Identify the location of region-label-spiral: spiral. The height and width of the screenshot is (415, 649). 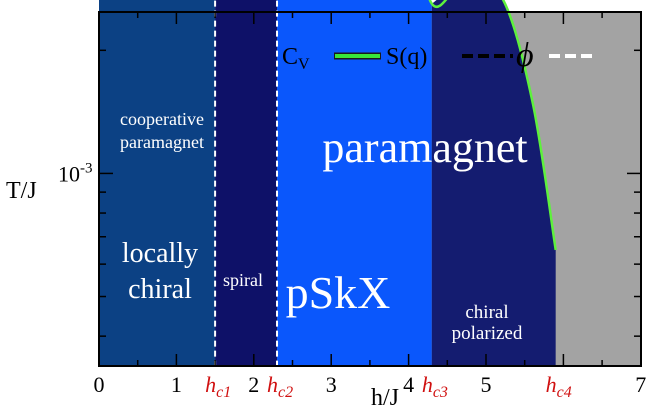
(243, 280).